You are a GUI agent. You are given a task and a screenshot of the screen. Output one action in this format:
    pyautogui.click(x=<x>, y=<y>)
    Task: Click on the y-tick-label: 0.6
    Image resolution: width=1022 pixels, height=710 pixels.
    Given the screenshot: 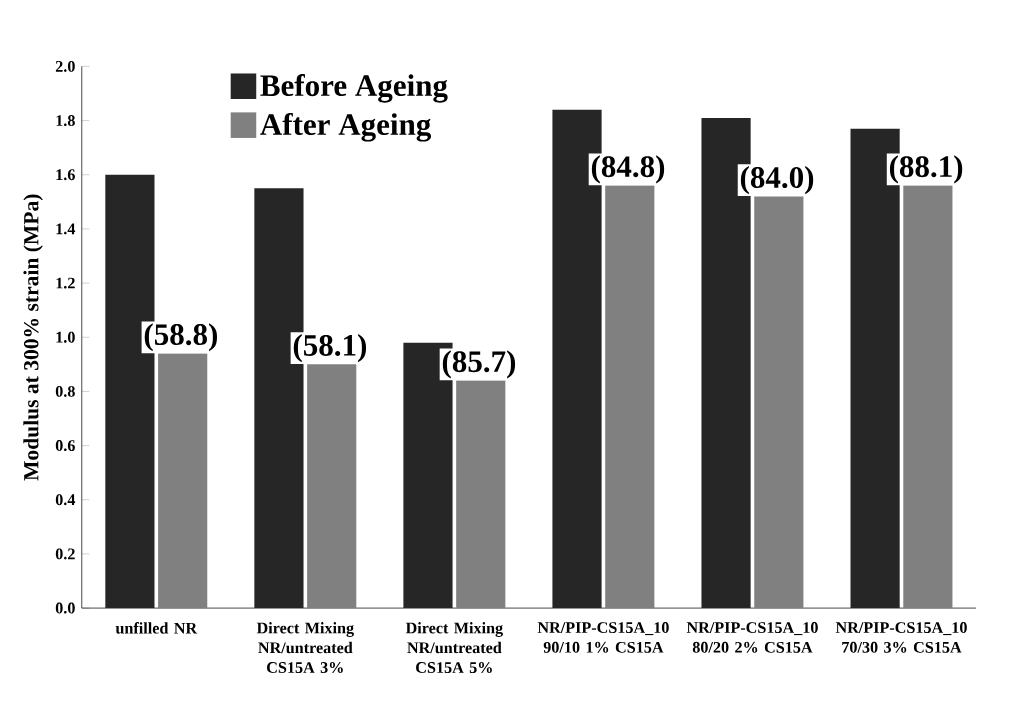 What is the action you would take?
    pyautogui.click(x=65, y=445)
    